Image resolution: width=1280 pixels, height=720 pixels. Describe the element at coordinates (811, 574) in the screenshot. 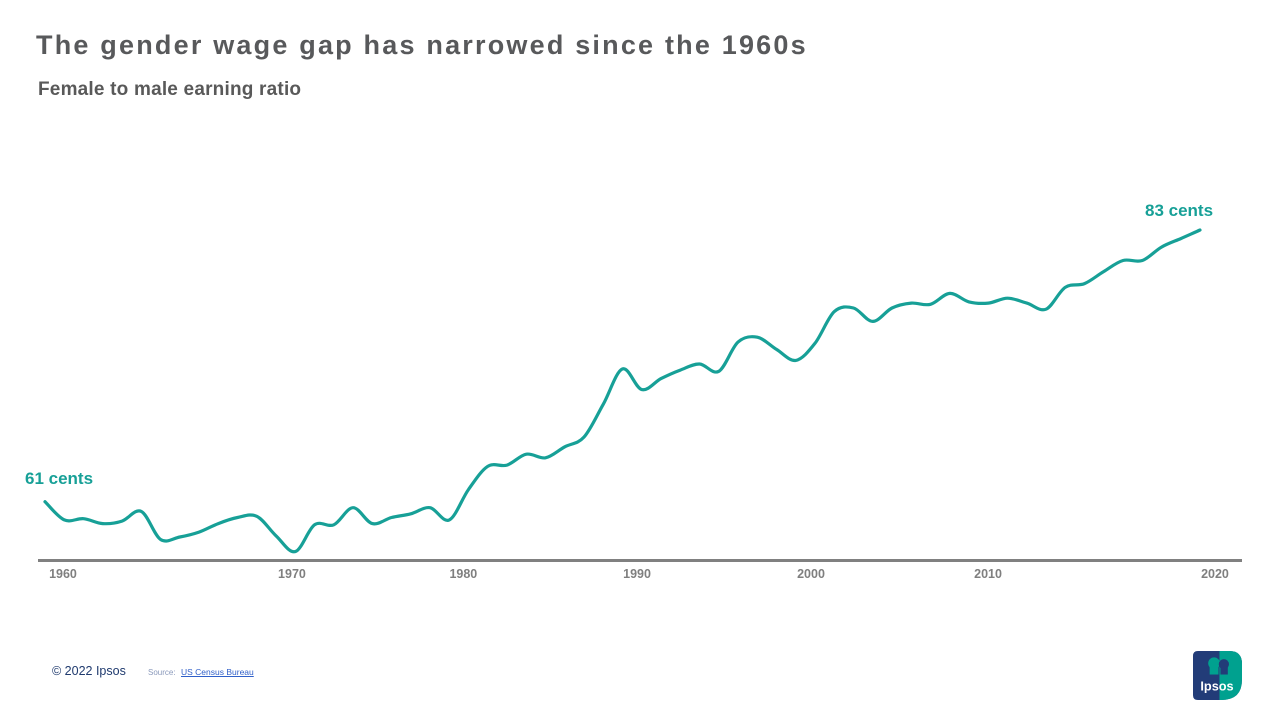

I see `x-axis-tick-2000: 2000` at that location.